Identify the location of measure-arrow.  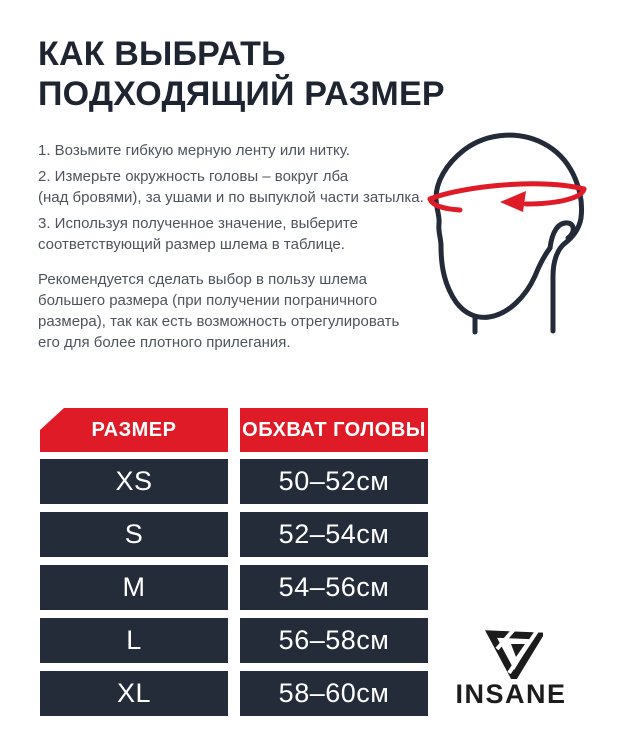
(507, 197).